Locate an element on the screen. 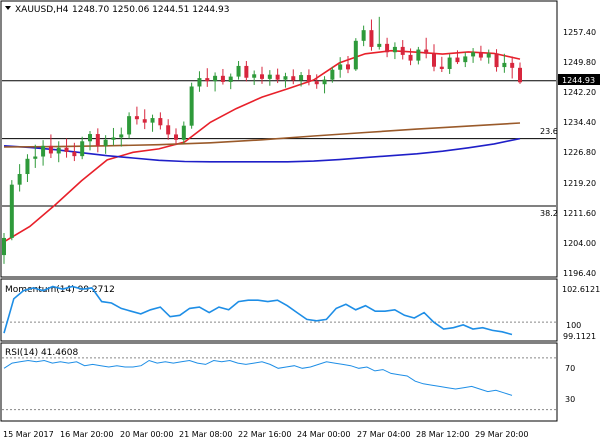 This screenshot has width=600, height=447. time-tick-label: 20 Mar 00:00 is located at coordinates (146, 434).